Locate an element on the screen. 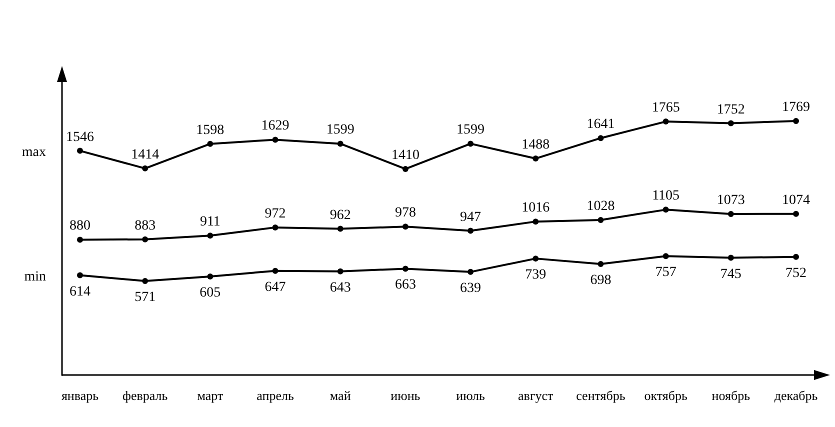  x-tick-label: январь is located at coordinates (80, 395).